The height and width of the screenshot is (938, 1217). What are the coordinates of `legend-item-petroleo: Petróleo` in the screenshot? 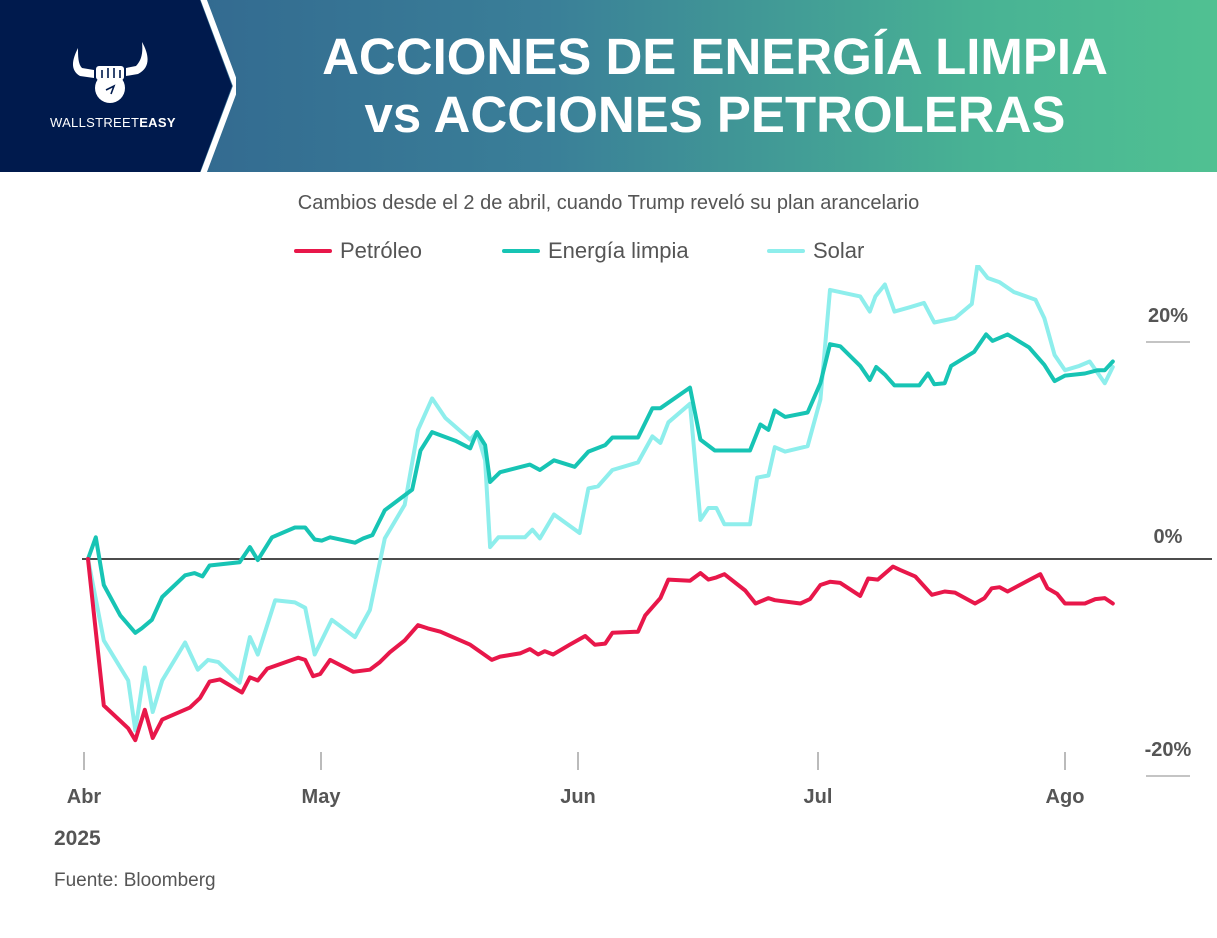 It's located at (358, 251).